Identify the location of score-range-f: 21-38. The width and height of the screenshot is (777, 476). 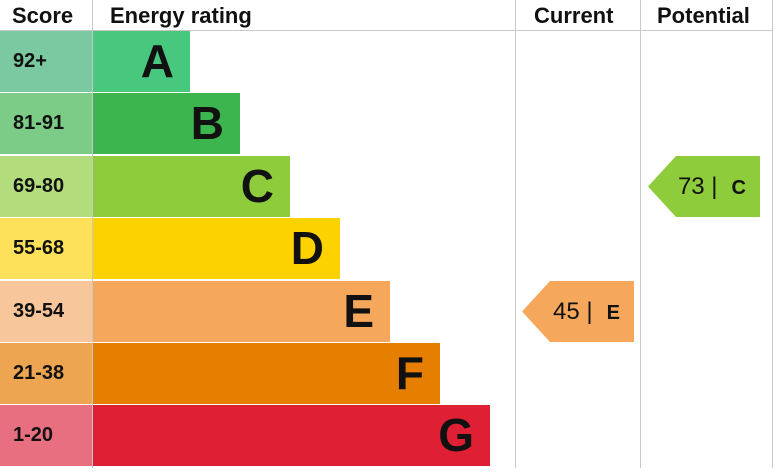
(46, 373).